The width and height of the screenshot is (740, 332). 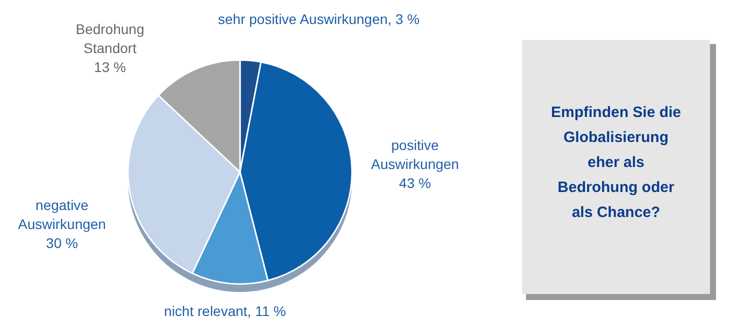 I want to click on data-label: 13 %, so click(x=110, y=67).